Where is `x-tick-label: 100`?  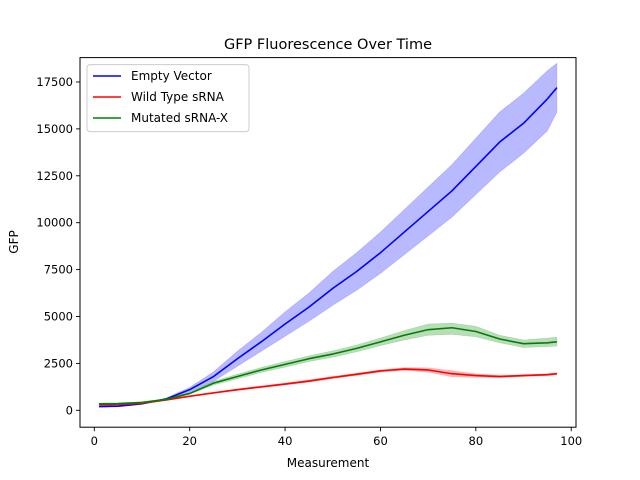
x-tick-label: 100 is located at coordinates (571, 441).